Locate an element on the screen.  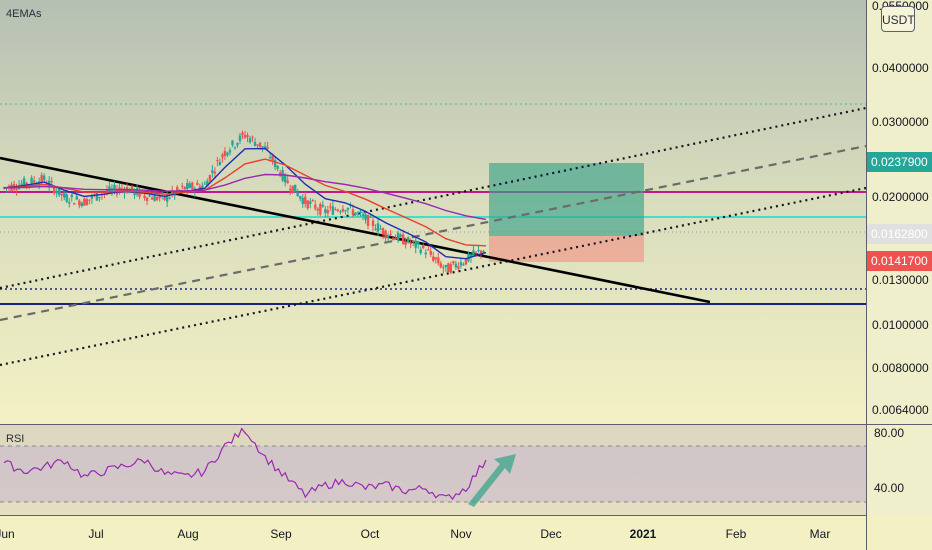
rsi-series is located at coordinates (245, 464).